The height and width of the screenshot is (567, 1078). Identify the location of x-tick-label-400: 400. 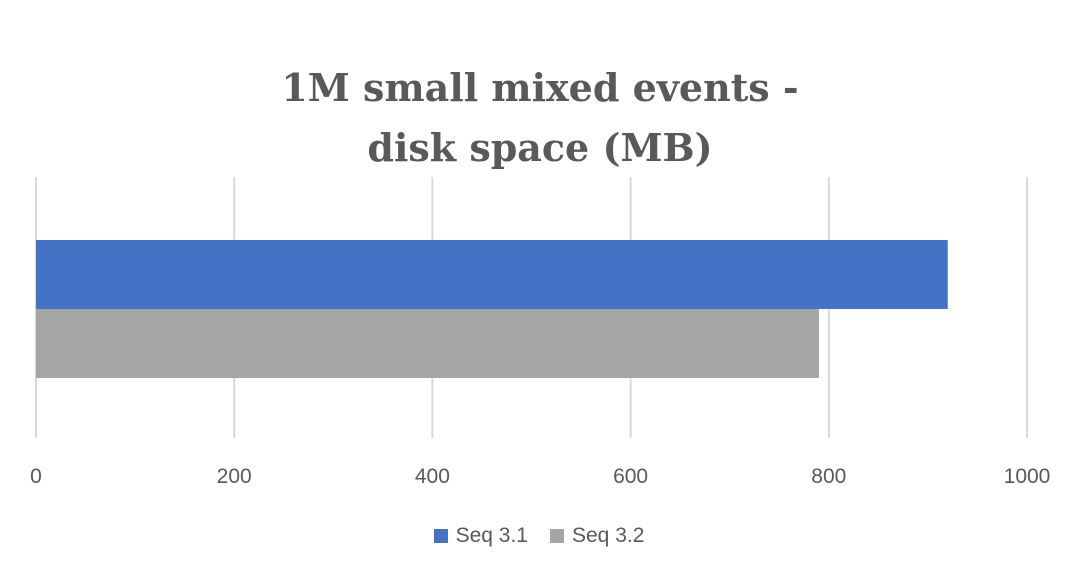
(432, 476).